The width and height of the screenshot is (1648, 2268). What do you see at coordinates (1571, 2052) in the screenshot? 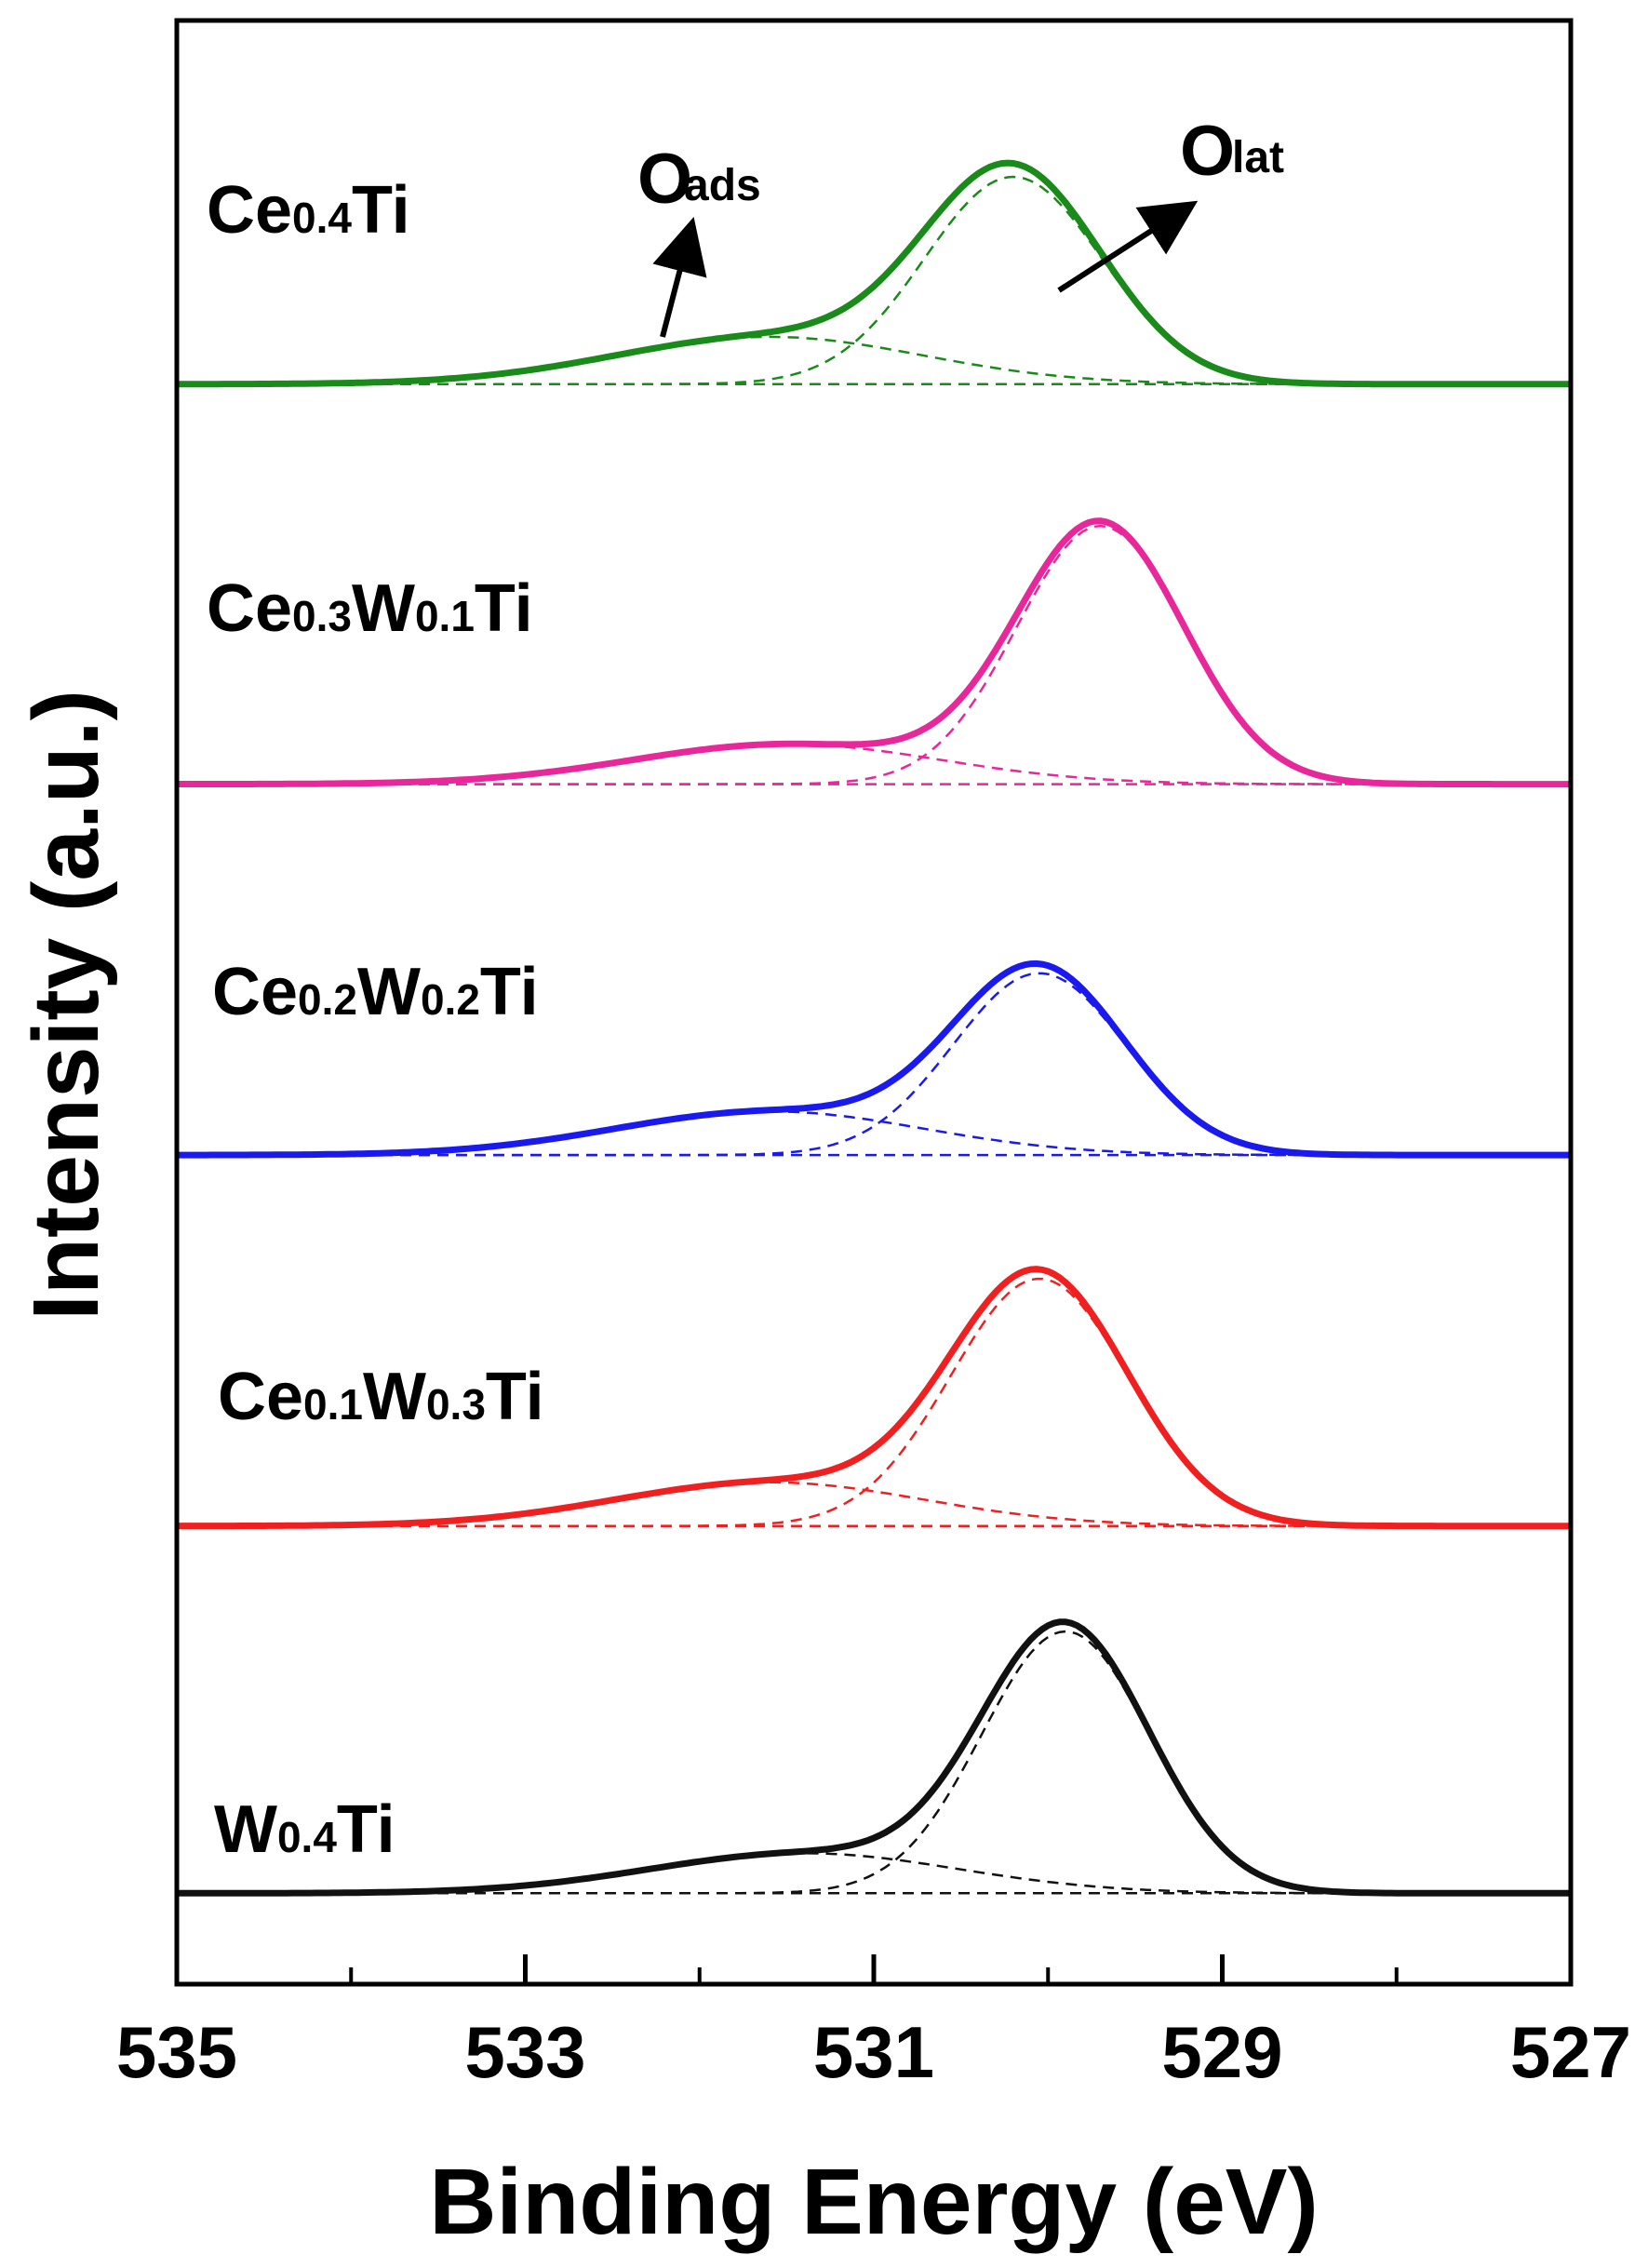
I see `x-tick-label: 527` at bounding box center [1571, 2052].